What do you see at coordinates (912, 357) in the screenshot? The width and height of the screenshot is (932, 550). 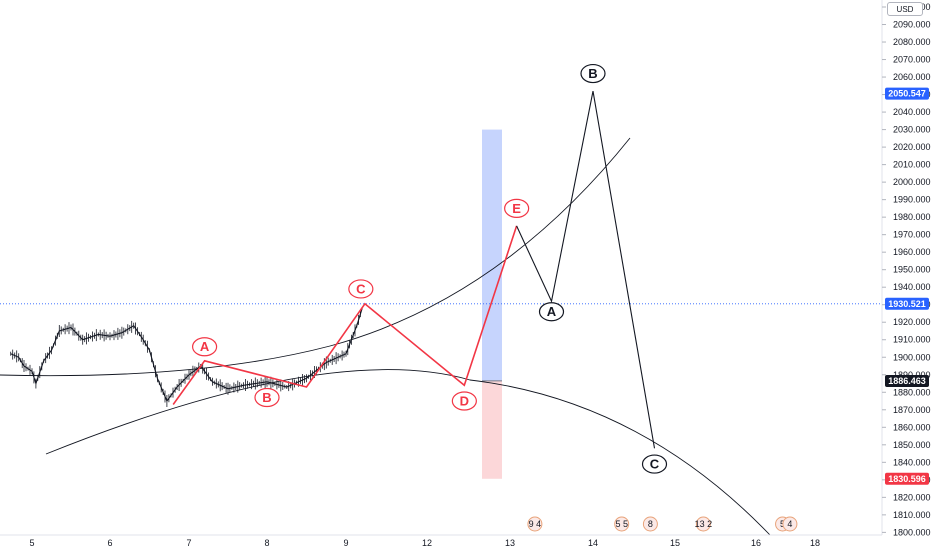 I see `price-tick-label: 1900.000` at bounding box center [912, 357].